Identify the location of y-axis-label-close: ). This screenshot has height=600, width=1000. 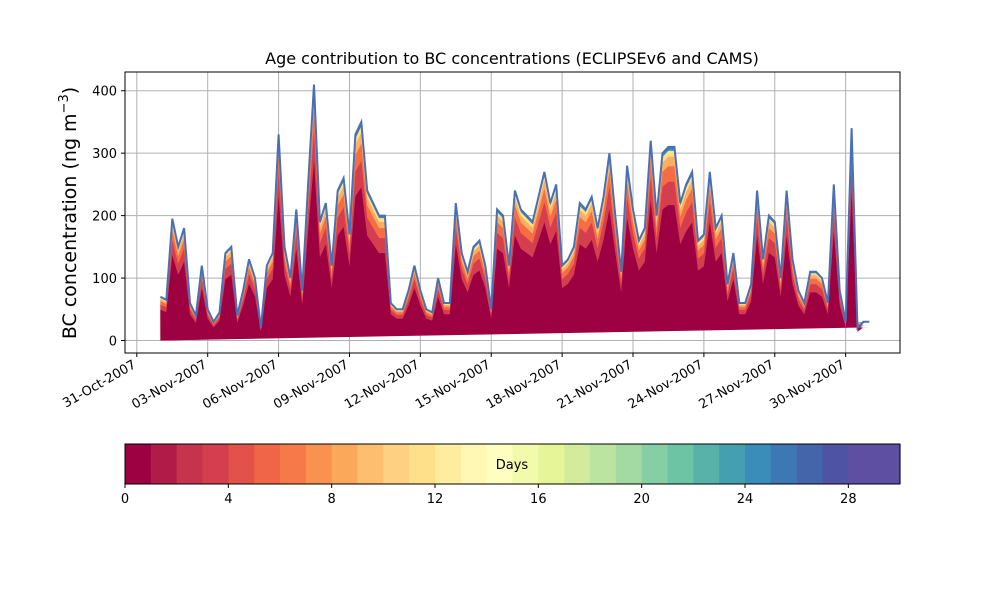
(70, 90).